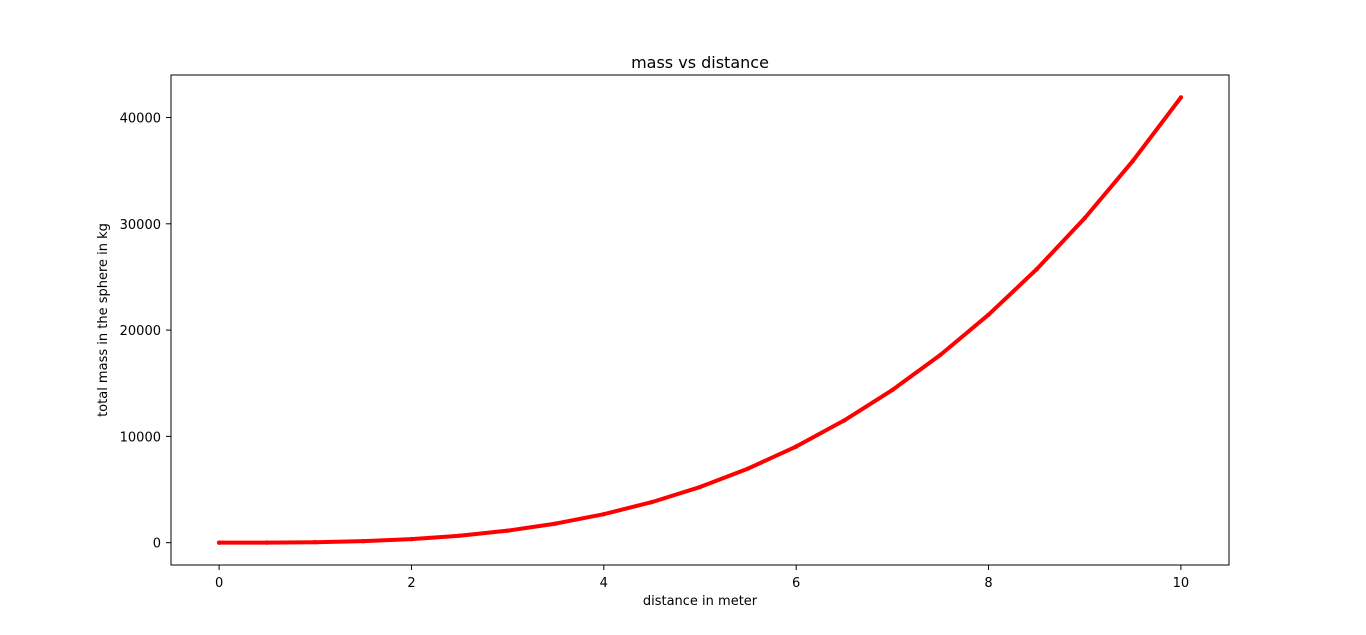 This screenshot has height=635, width=1366. I want to click on y-tick-label: 10000, so click(140, 437).